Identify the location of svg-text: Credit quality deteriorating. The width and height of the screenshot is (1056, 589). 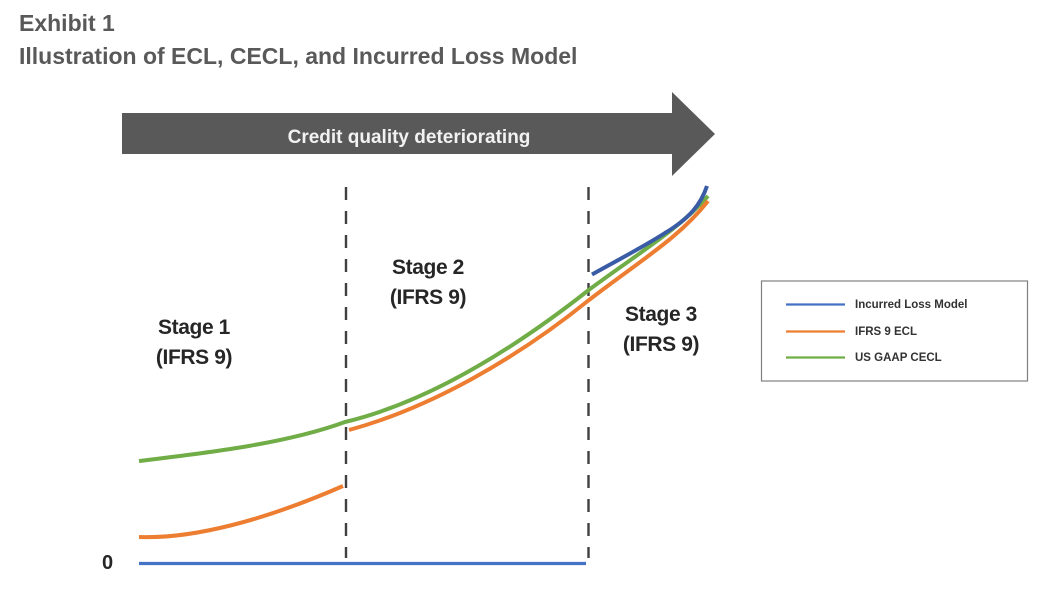
(409, 137).